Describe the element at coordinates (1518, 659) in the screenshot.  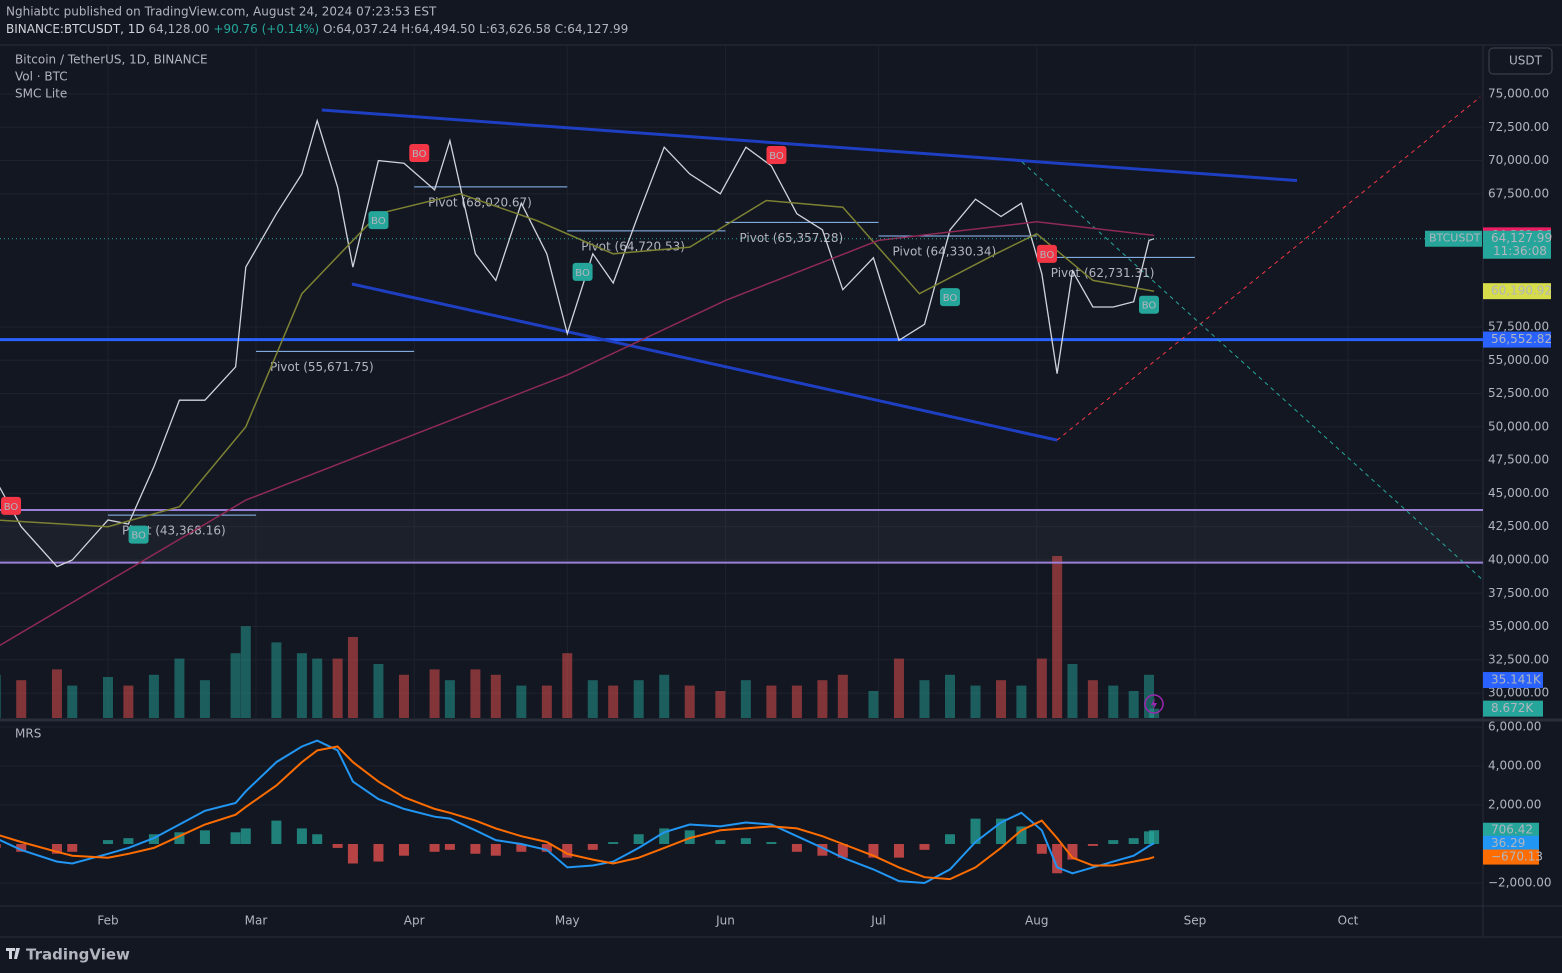
I see `y-tick-label: 32,500.00` at that location.